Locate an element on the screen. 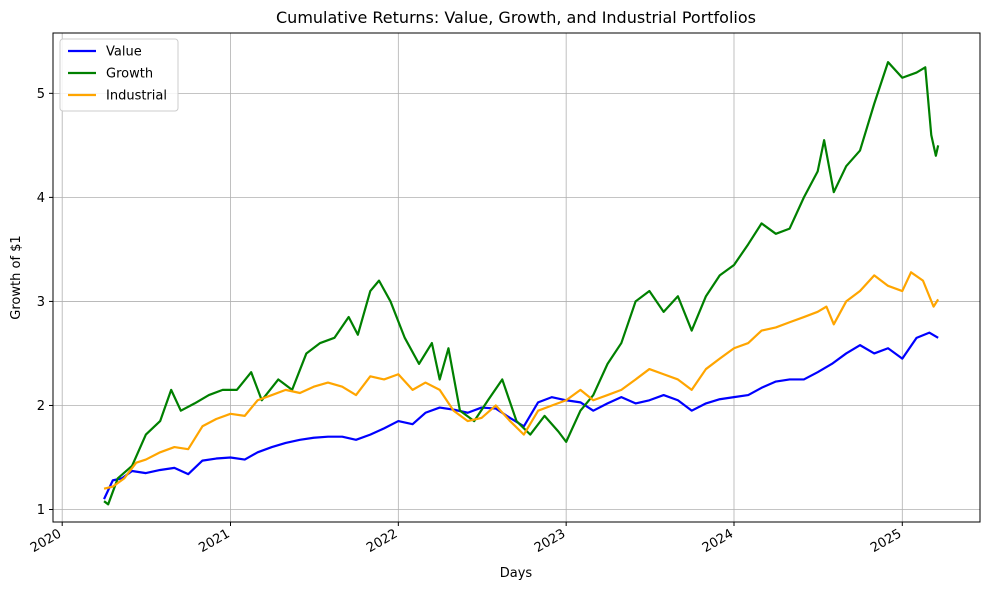 The image size is (989, 590). legend-label-value: Value is located at coordinates (124, 52).